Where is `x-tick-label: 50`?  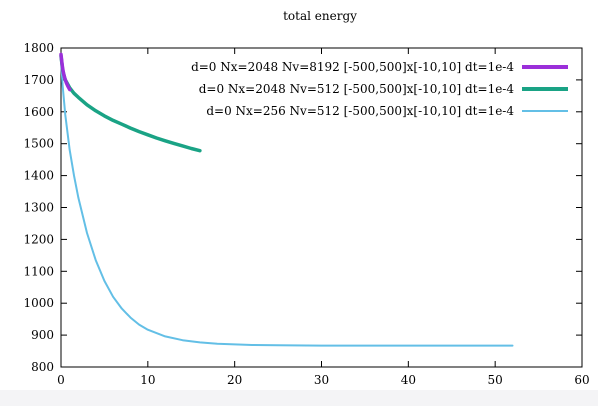 x-tick-label: 50 is located at coordinates (495, 380).